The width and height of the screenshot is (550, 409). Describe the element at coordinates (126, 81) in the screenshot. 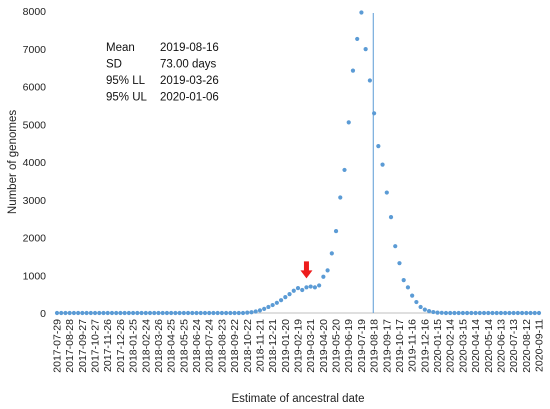

I see `stat-label: 95% LL` at that location.